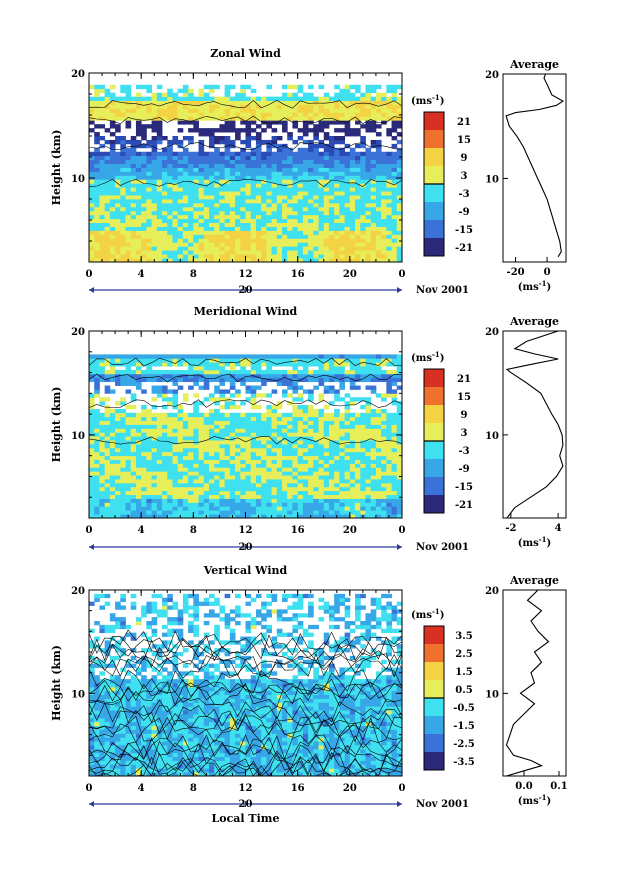 This screenshot has height=873, width=619. Describe the element at coordinates (534, 321) in the screenshot. I see `average-title: Average` at that location.